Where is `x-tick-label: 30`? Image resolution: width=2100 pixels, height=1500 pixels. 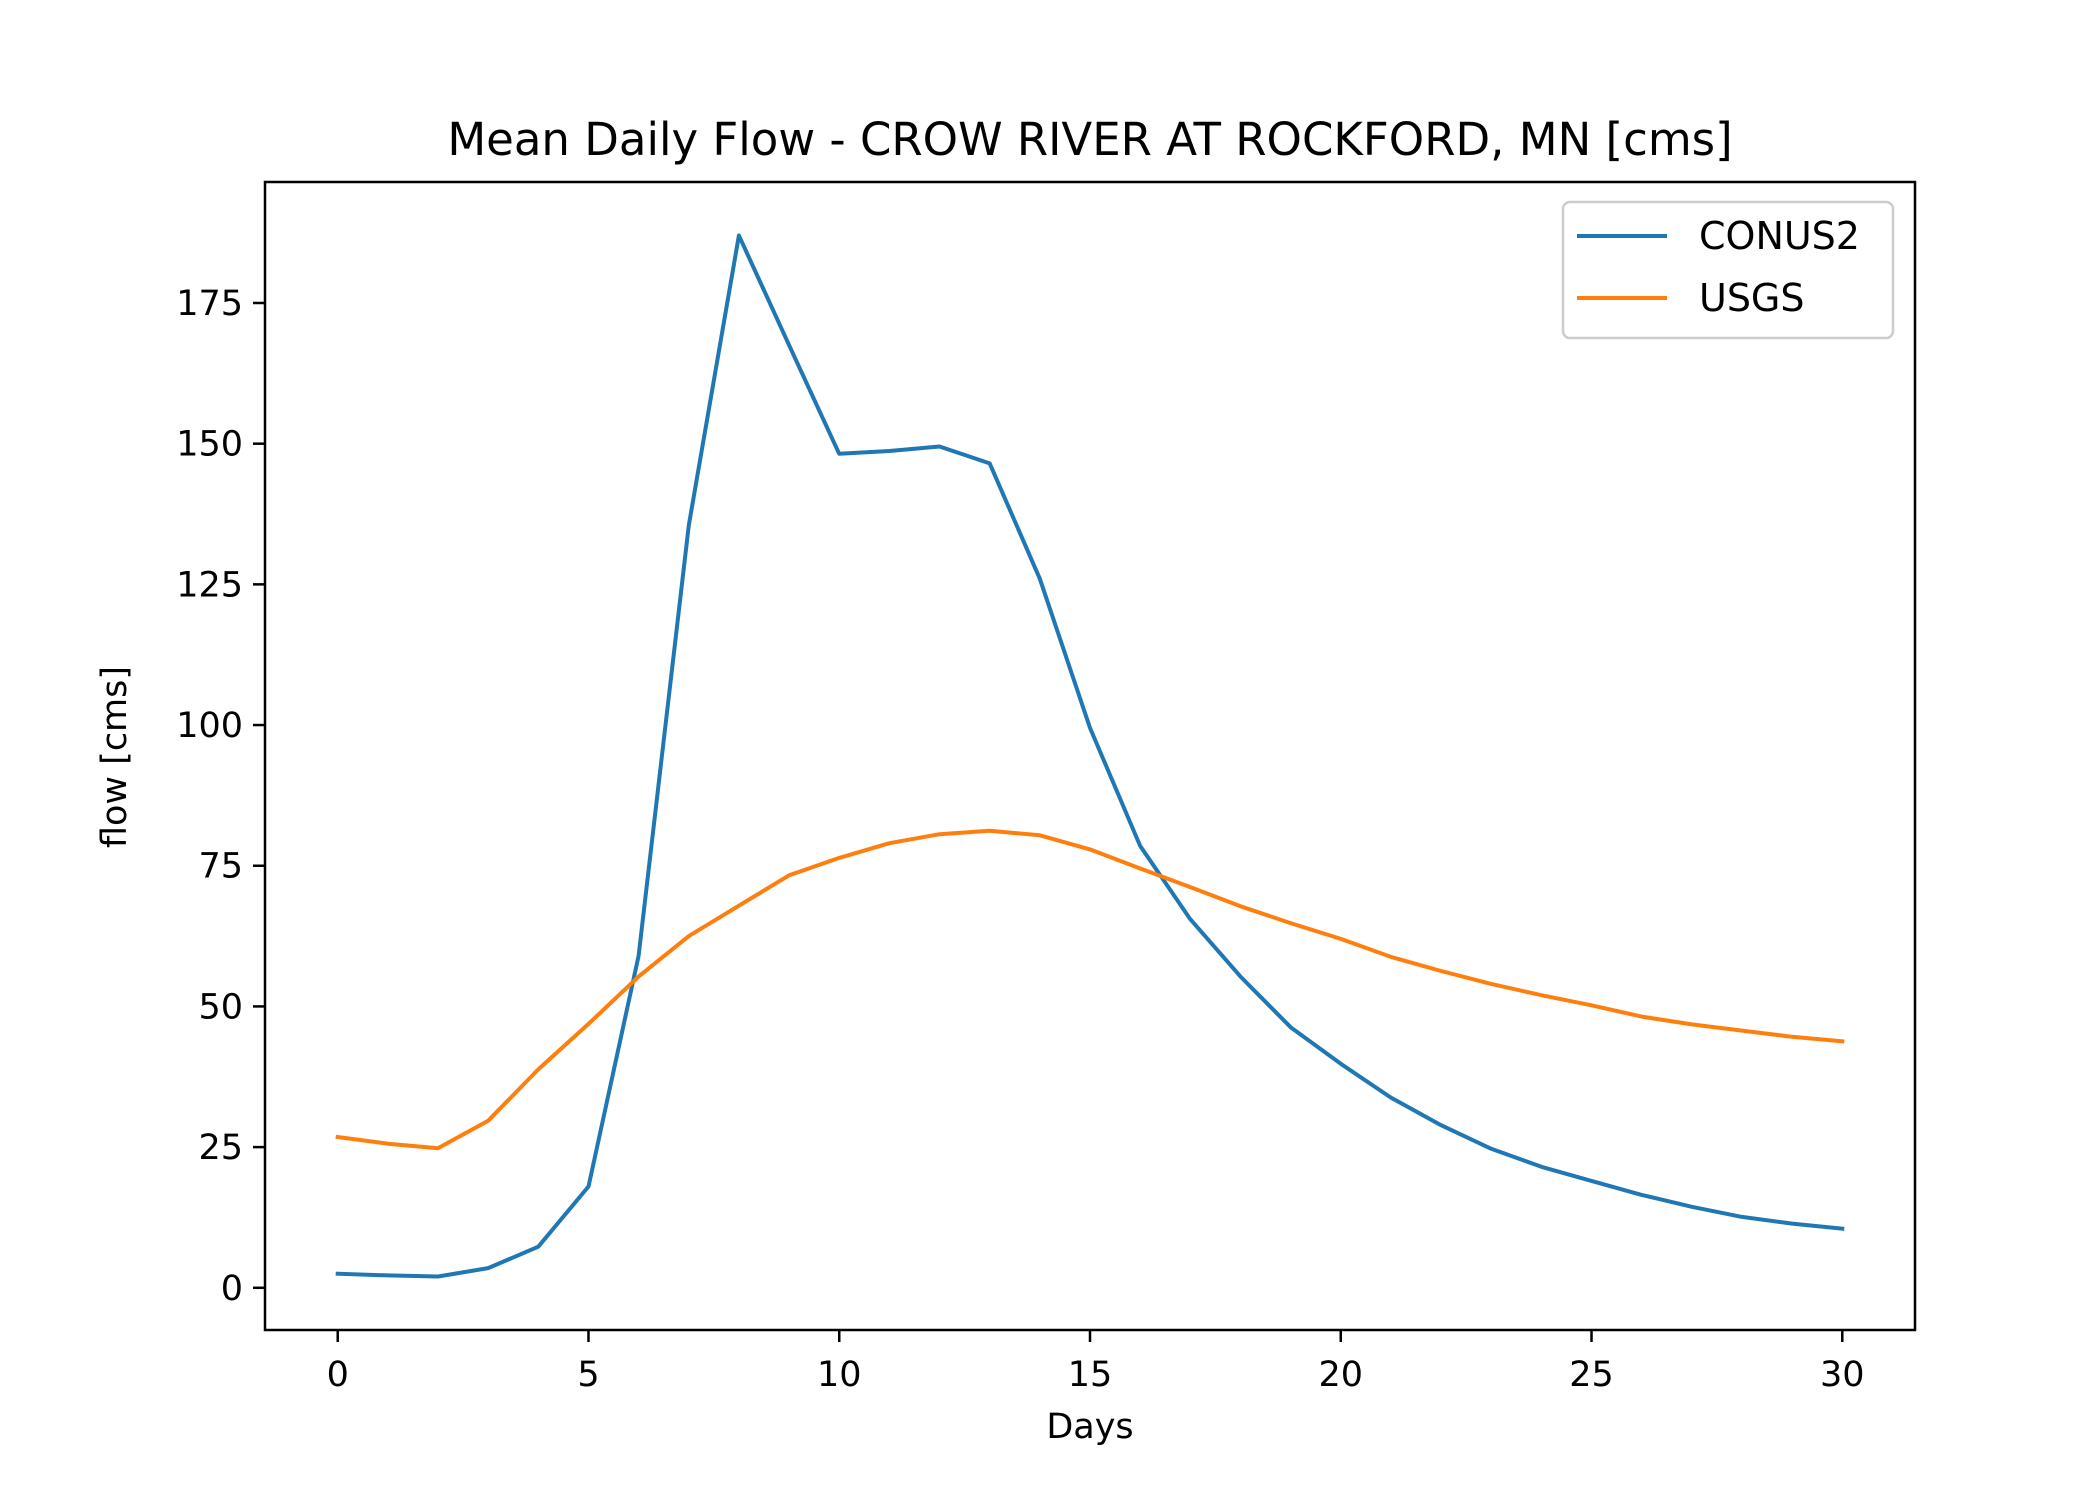
x-tick-label: 30 is located at coordinates (1842, 1375).